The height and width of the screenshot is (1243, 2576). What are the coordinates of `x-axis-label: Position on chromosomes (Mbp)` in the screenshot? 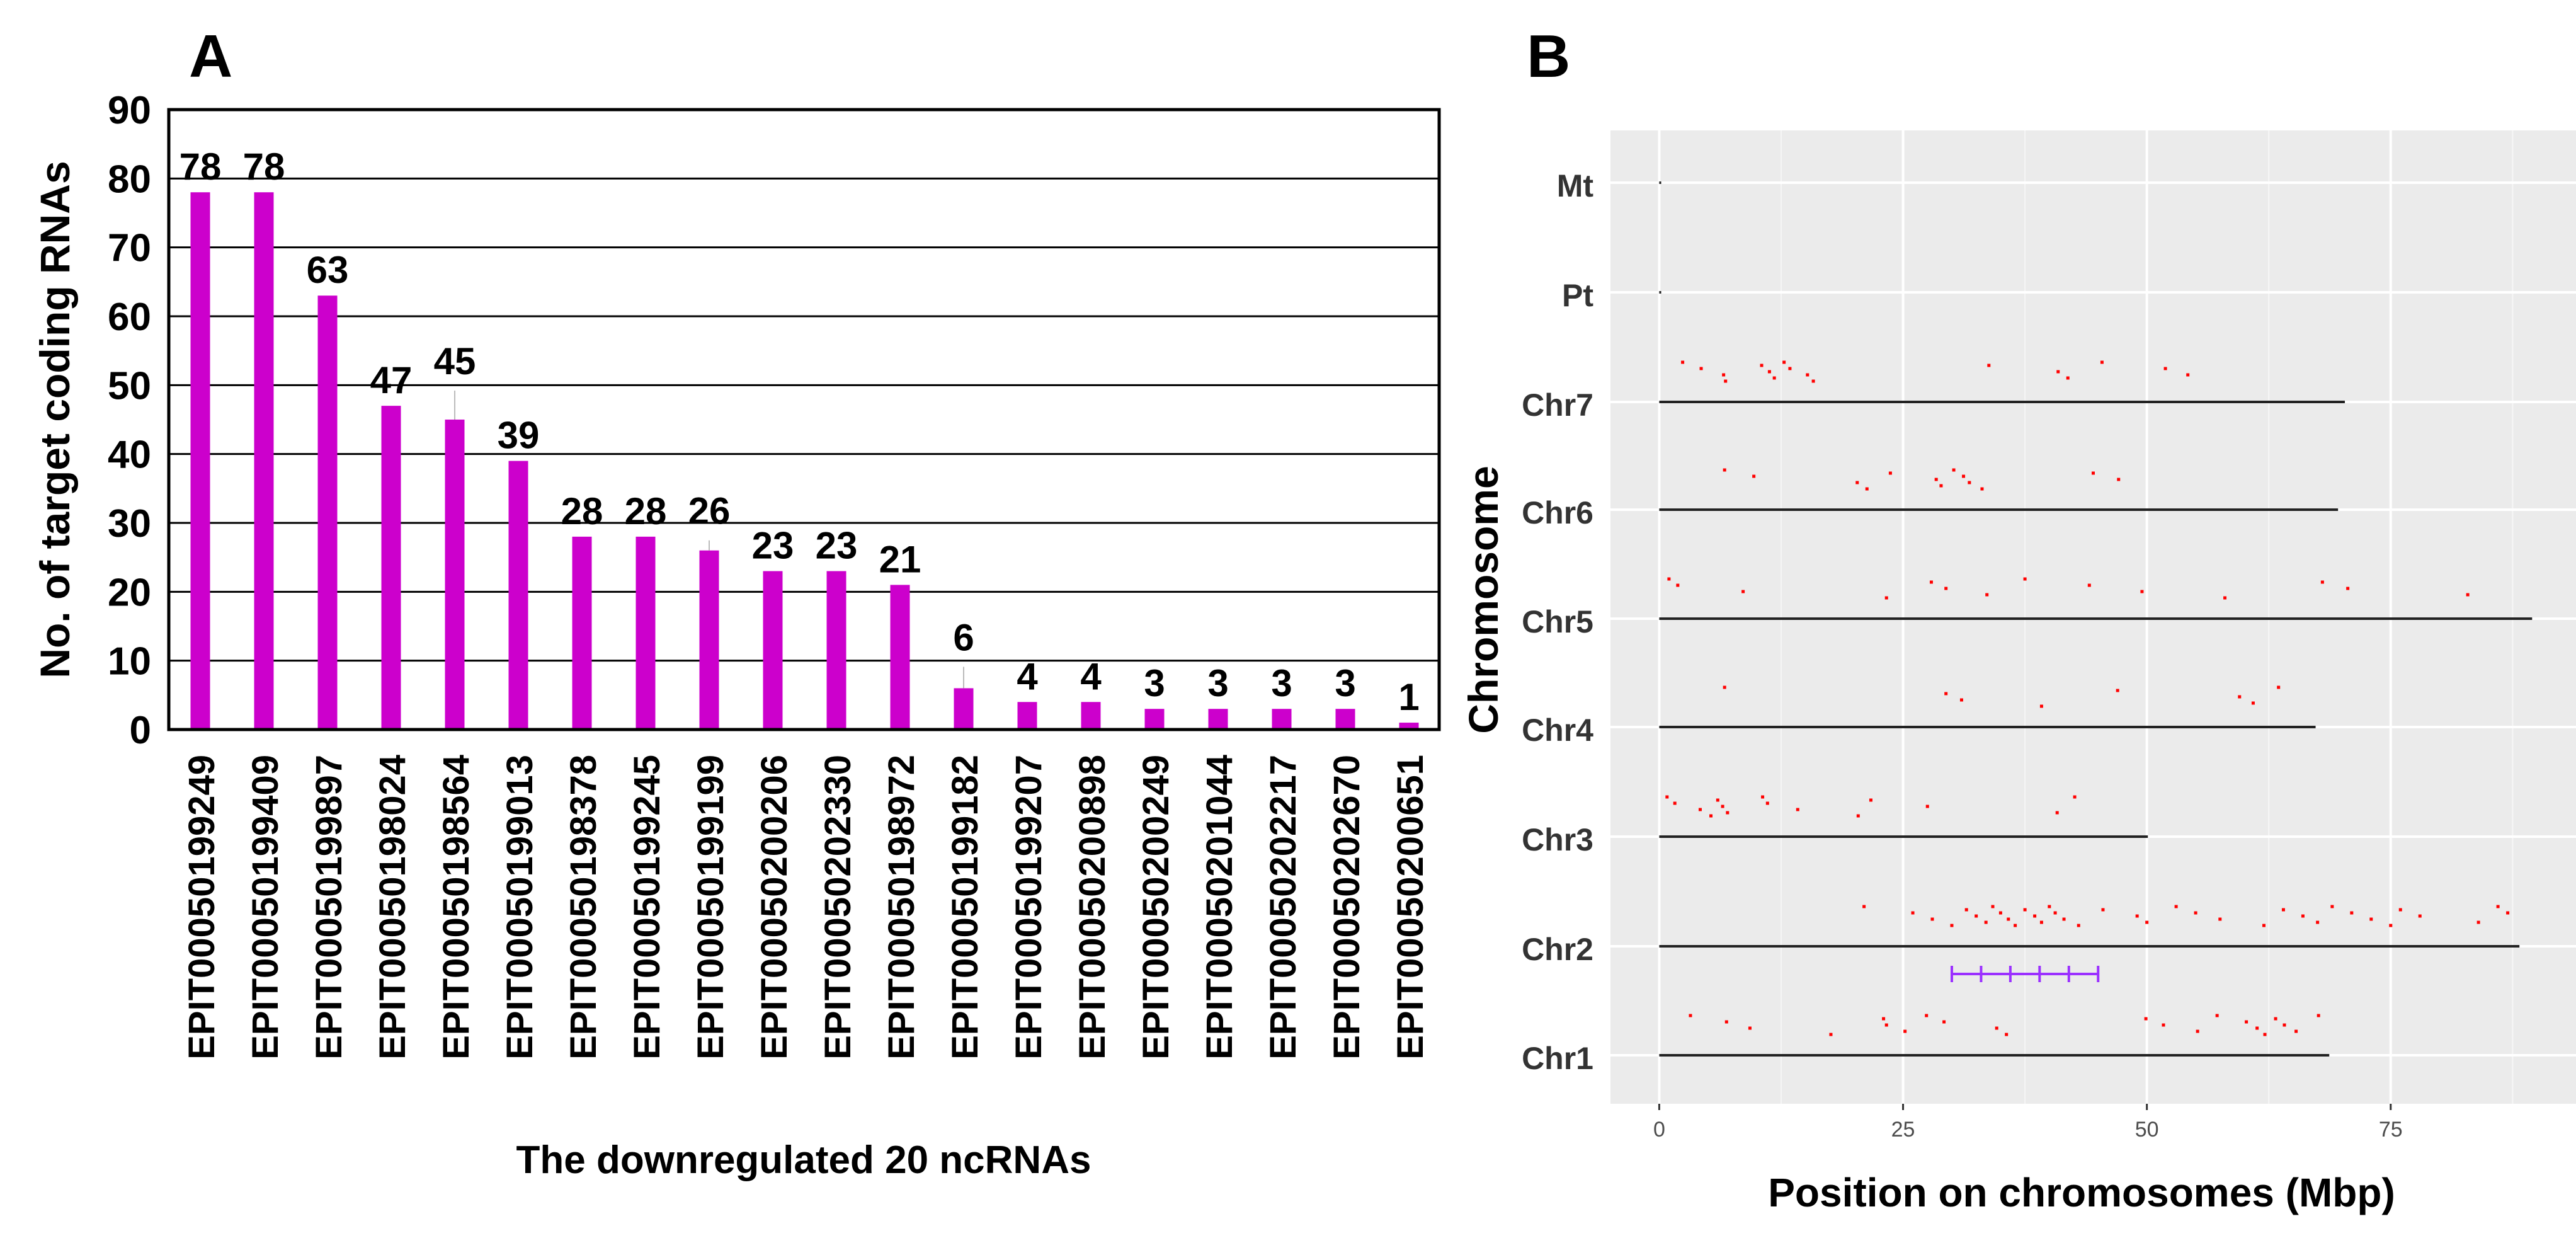 It's located at (2081, 1192).